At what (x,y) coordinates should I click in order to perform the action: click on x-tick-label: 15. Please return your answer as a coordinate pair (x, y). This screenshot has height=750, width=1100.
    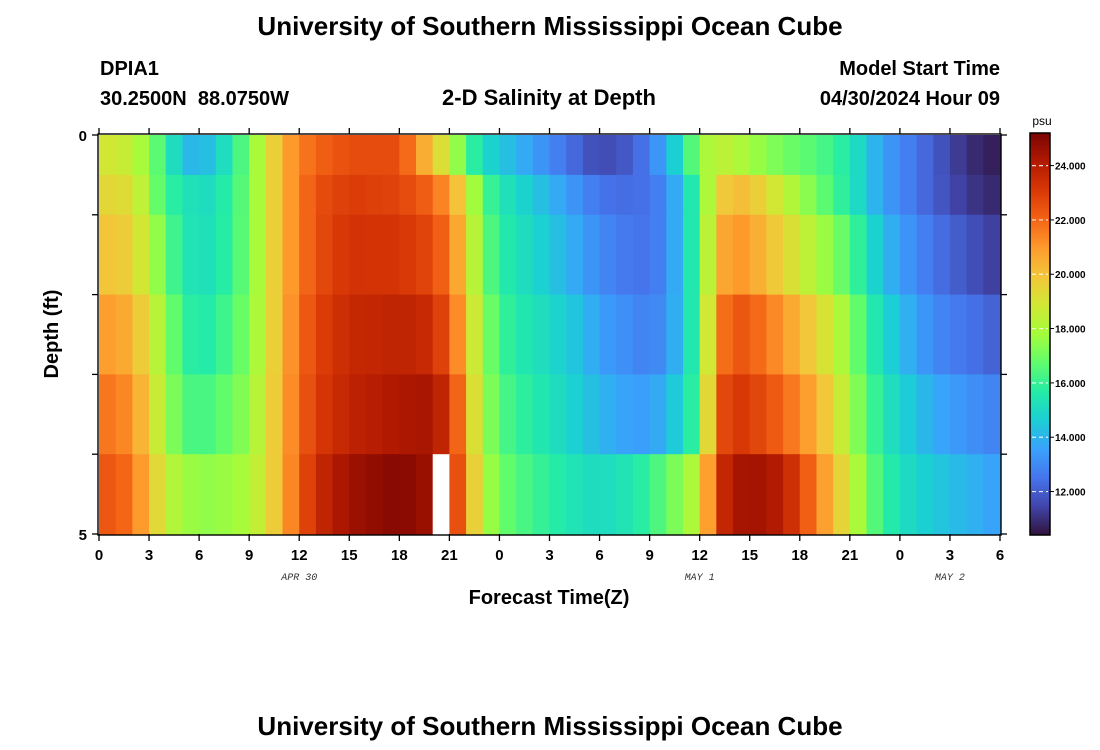
    Looking at the image, I should click on (349, 555).